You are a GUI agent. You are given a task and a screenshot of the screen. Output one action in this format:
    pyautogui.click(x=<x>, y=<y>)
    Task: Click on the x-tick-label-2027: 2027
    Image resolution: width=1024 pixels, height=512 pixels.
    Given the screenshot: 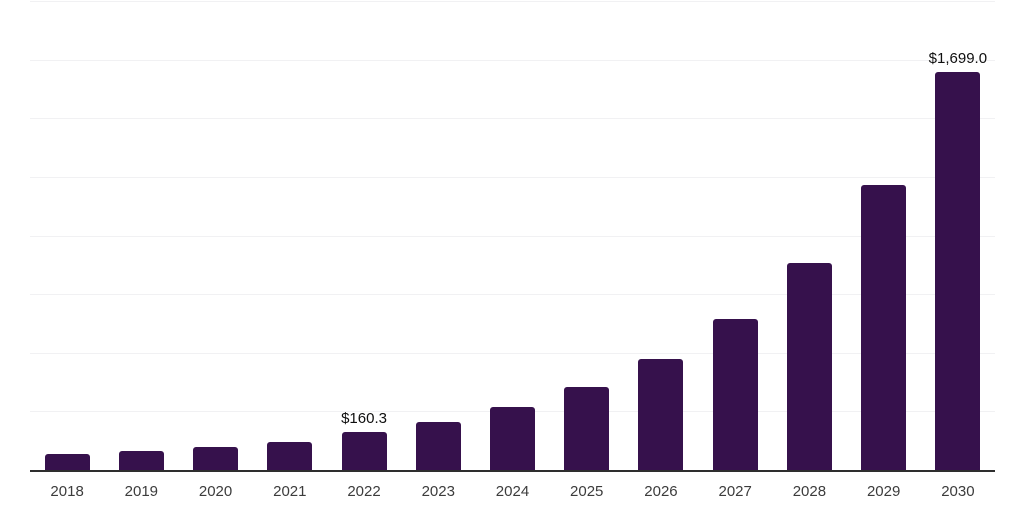 What is the action you would take?
    pyautogui.click(x=735, y=491)
    